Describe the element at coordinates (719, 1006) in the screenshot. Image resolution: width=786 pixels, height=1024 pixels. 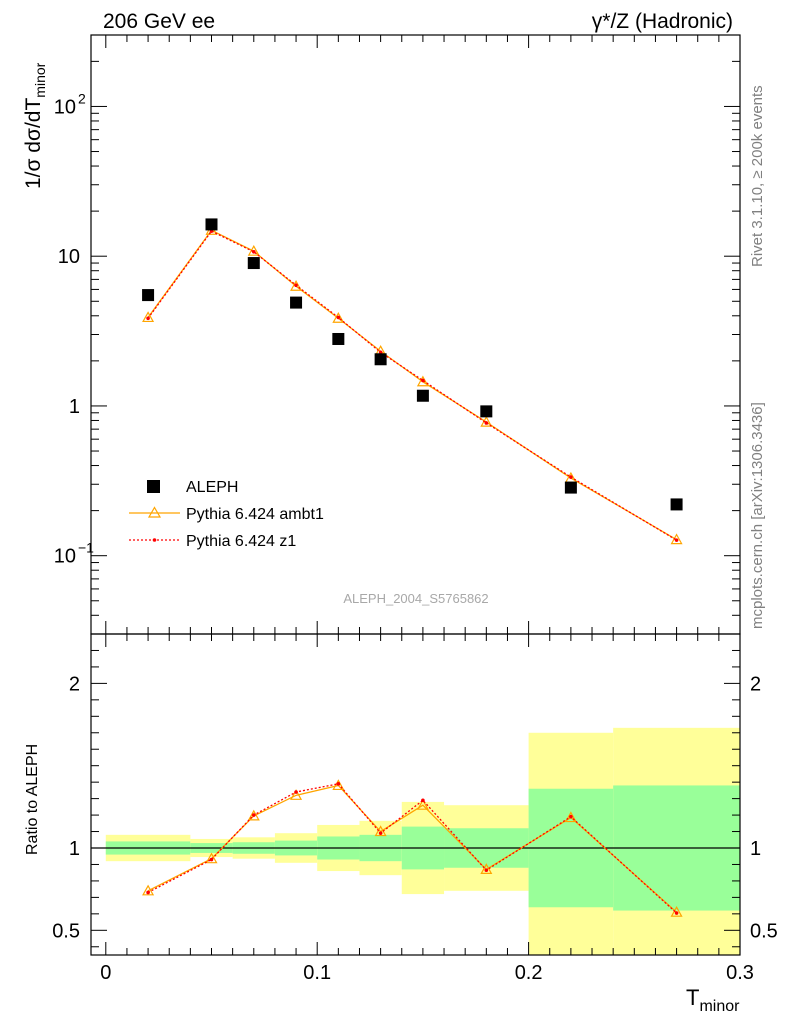
I see `x-axis-label-sub: minor` at that location.